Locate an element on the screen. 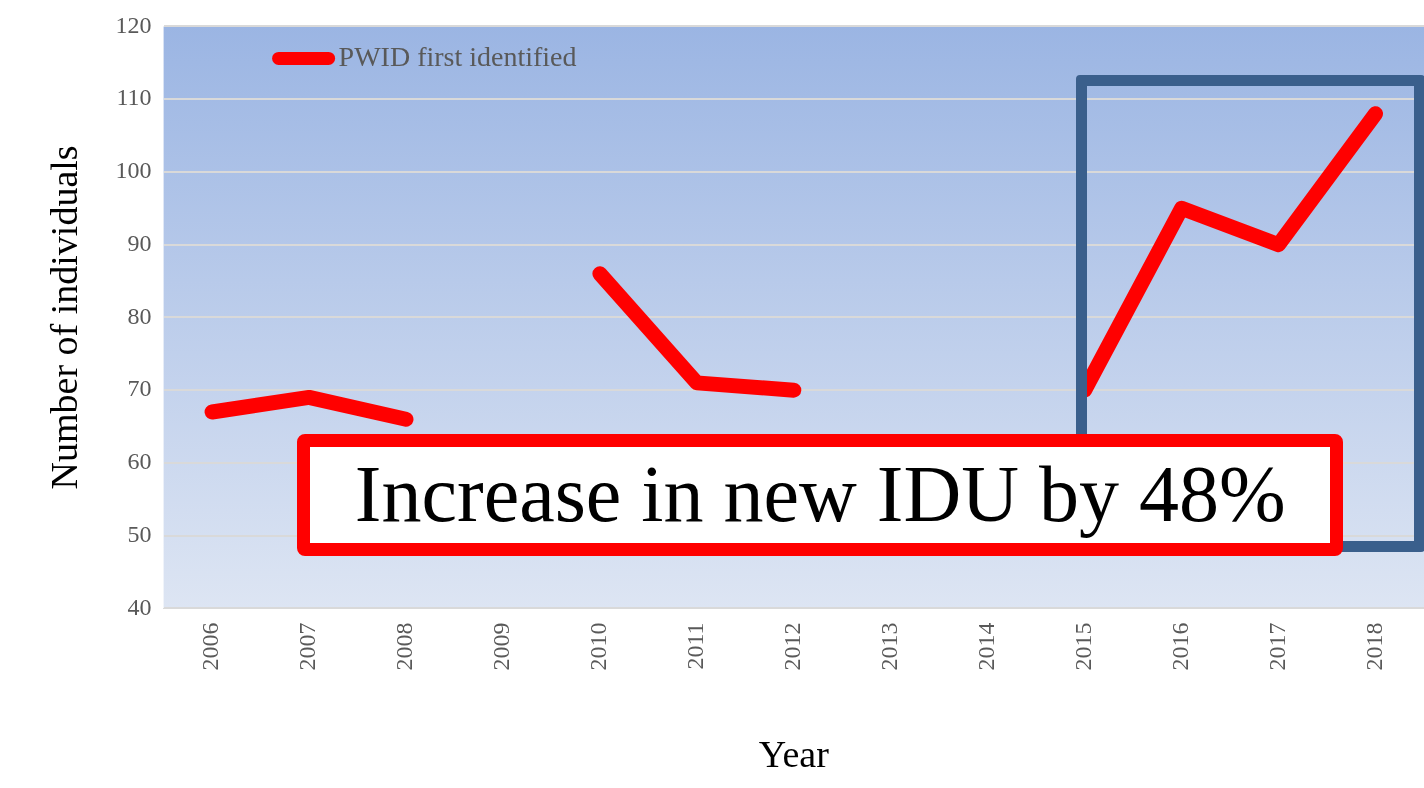  y-tick-label: 70 is located at coordinates (139, 388).